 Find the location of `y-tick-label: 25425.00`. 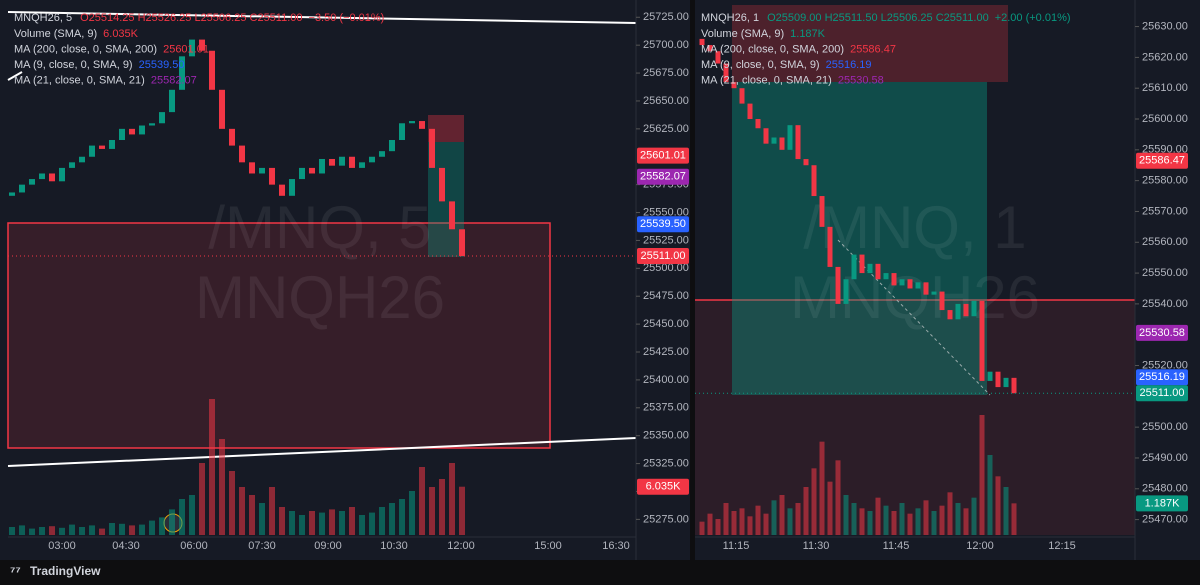

y-tick-label: 25425.00 is located at coordinates (666, 352).